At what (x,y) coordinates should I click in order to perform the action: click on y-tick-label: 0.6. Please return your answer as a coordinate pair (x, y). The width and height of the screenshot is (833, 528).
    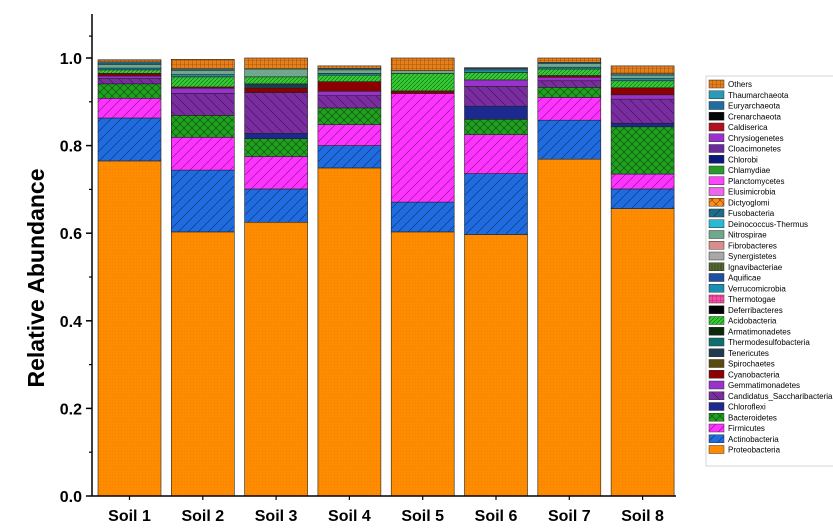
    Looking at the image, I should click on (71, 234).